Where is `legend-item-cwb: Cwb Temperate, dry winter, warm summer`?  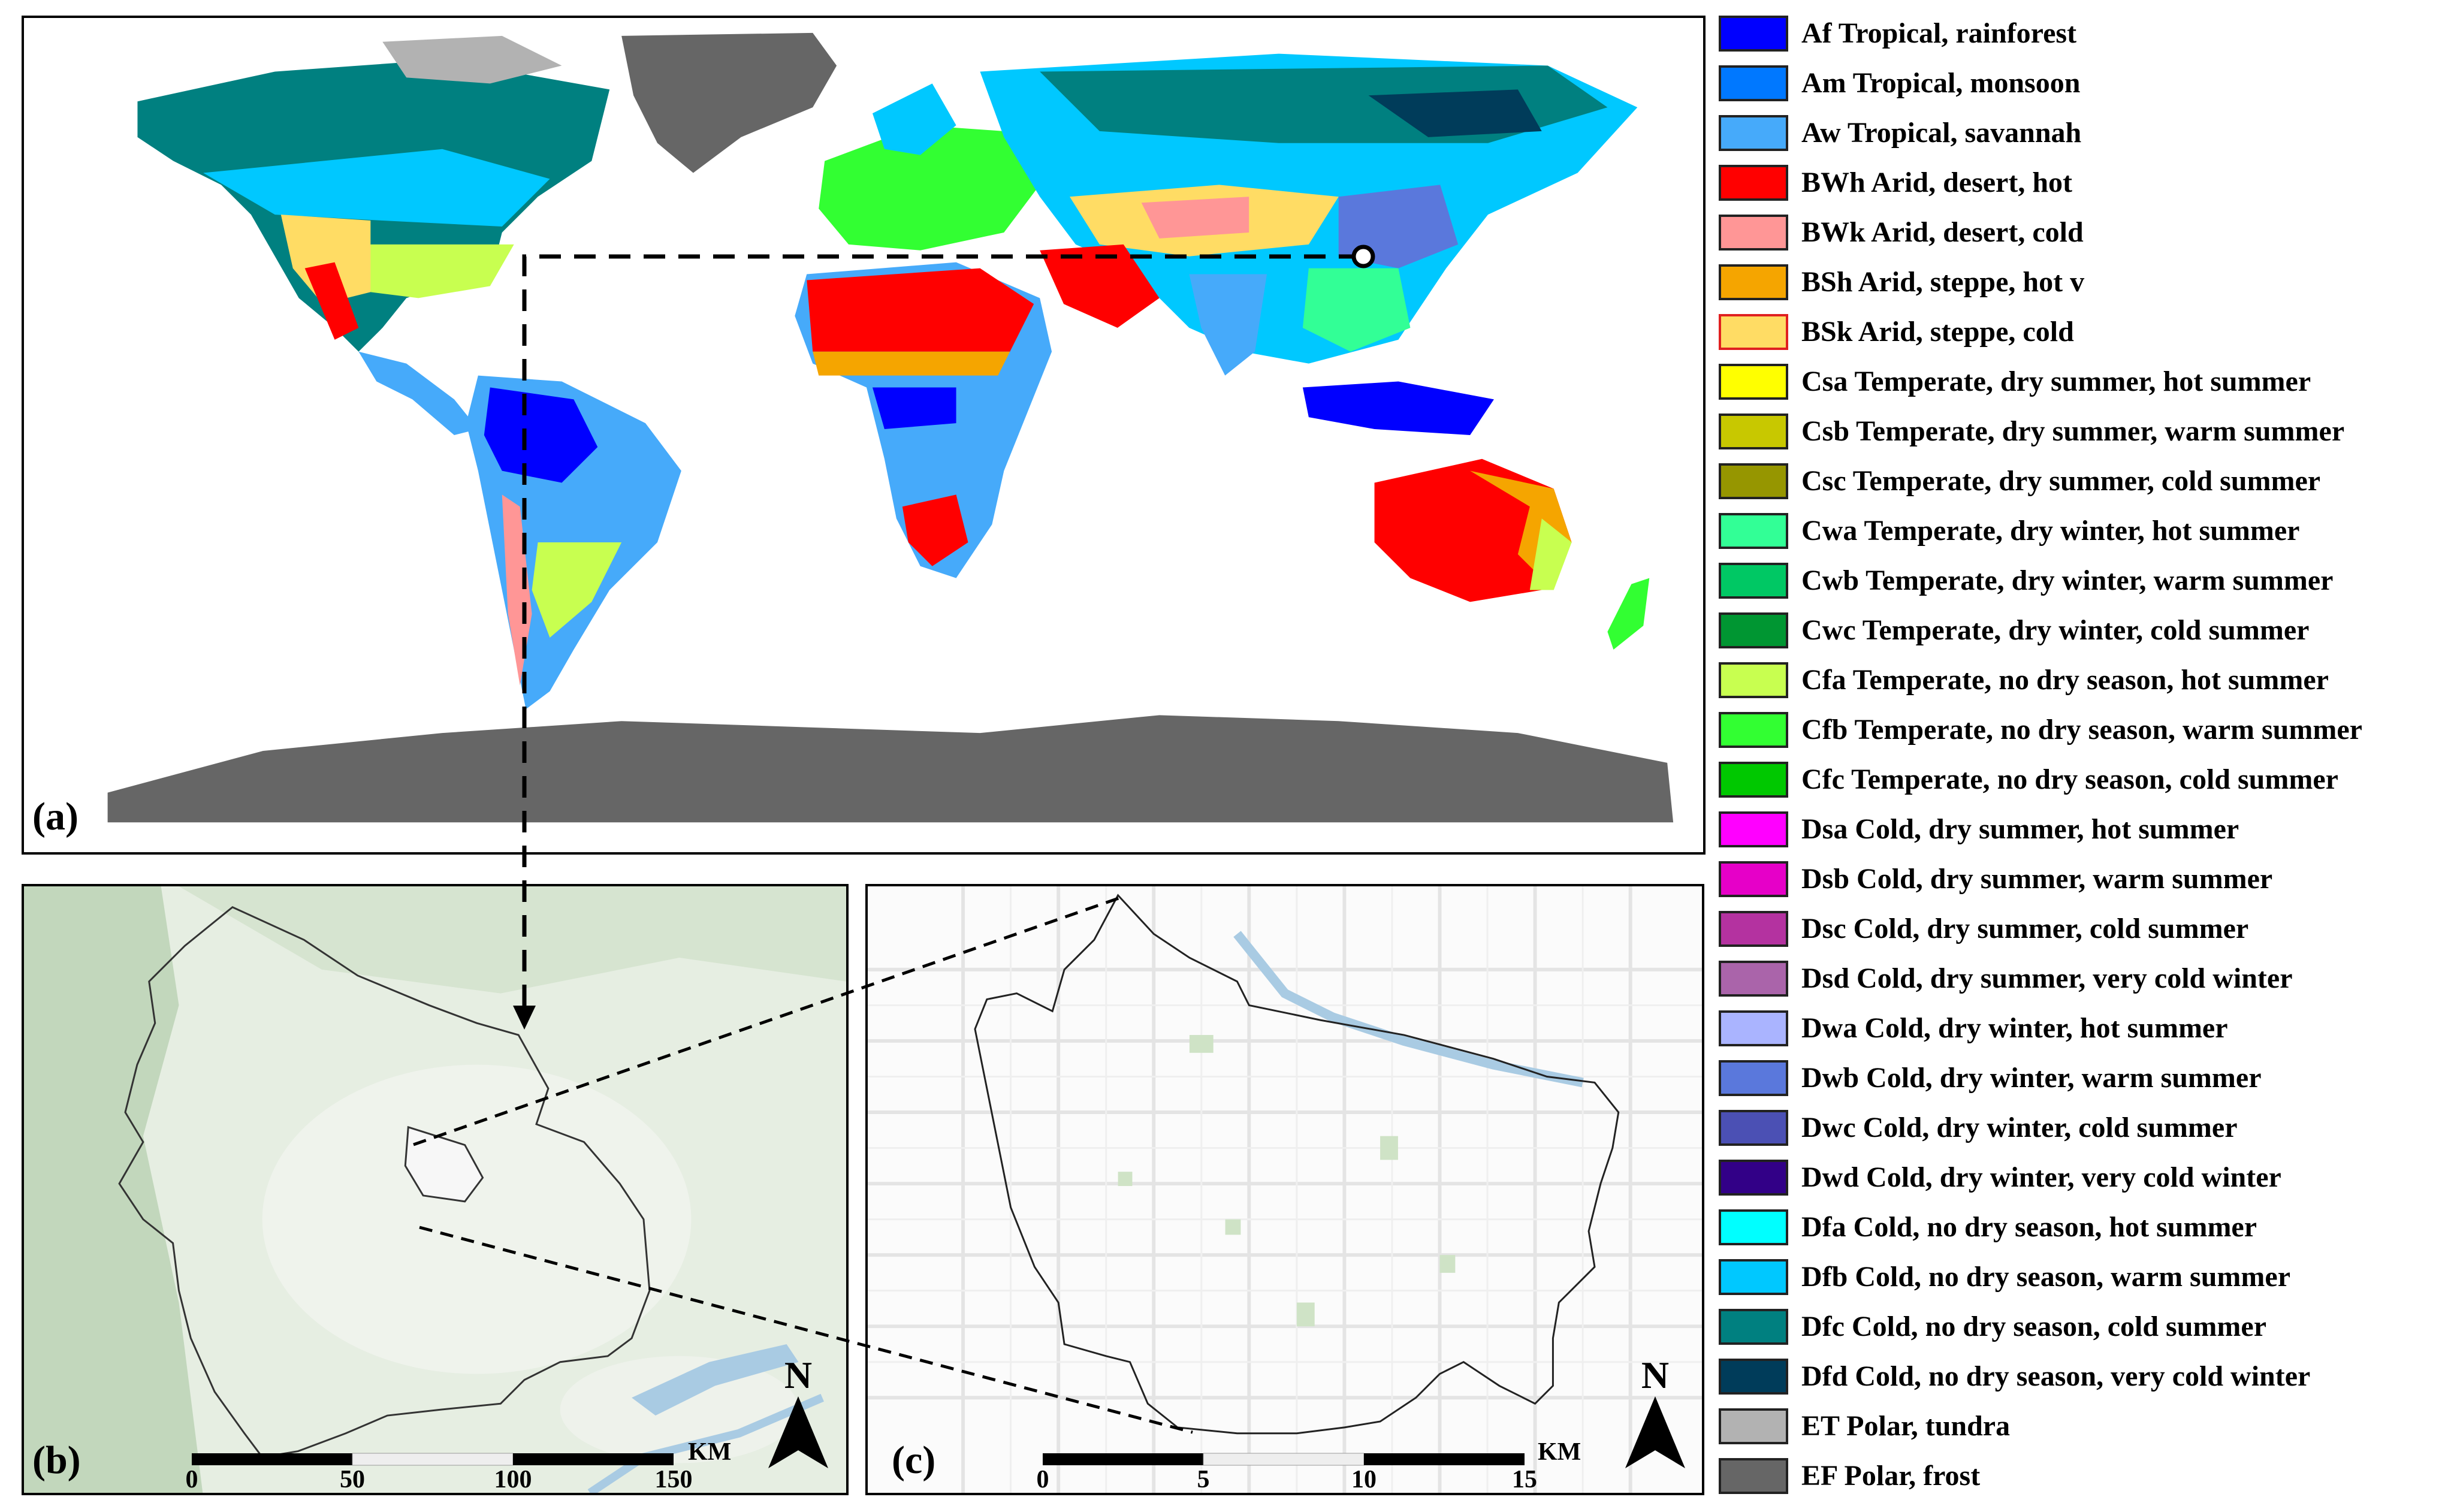 legend-item-cwb: Cwb Temperate, dry winter, warm summer is located at coordinates (2077, 581).